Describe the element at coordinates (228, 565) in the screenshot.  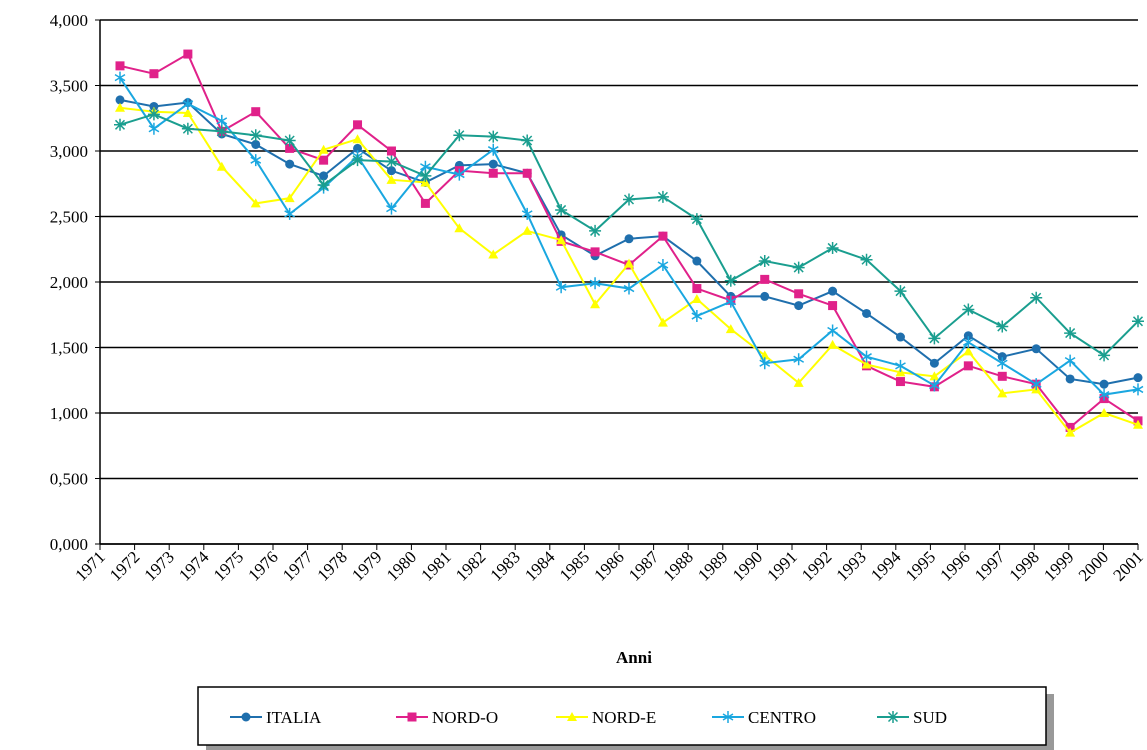
I see `x-tick-label: 1975` at that location.